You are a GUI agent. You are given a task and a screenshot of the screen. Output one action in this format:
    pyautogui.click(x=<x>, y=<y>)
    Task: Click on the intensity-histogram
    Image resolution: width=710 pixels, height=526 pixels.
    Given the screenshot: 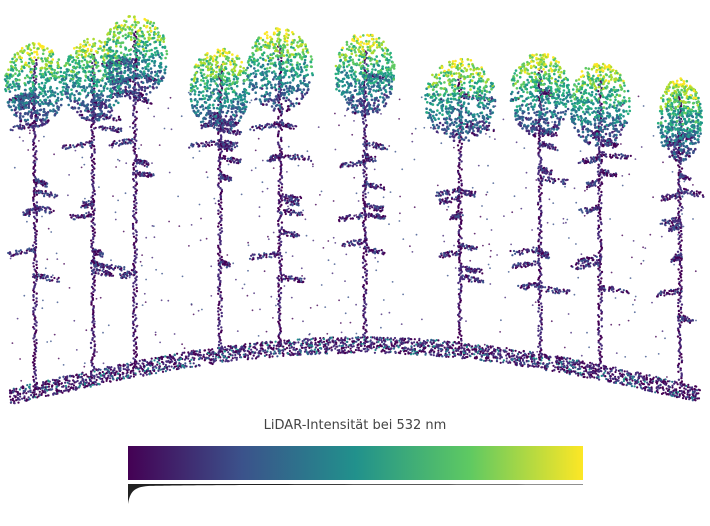 What is the action you would take?
    pyautogui.click(x=355, y=494)
    